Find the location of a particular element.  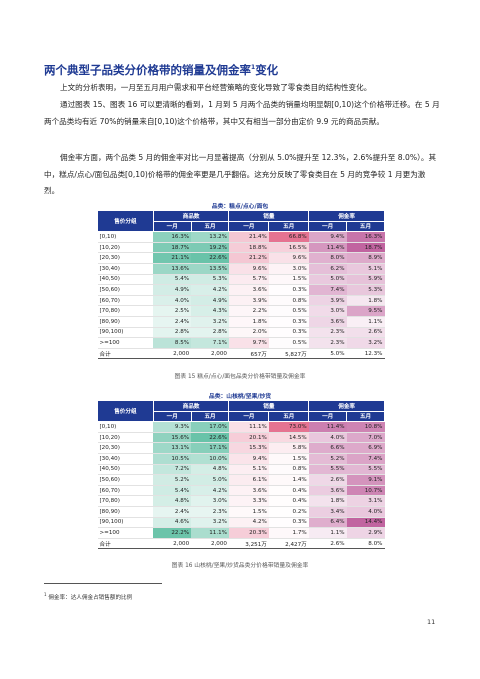

value-cell: 9.6% is located at coordinates (288, 258).